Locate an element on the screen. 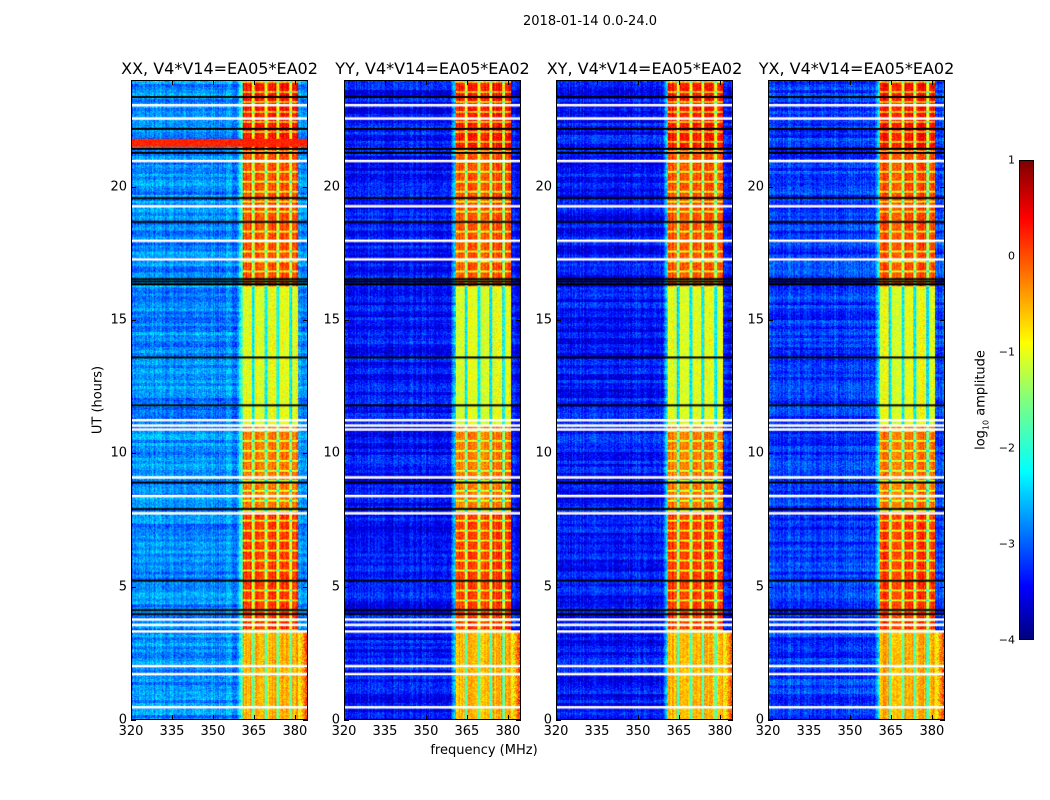  colorbar-tick-label: −3 is located at coordinates (1006, 544).